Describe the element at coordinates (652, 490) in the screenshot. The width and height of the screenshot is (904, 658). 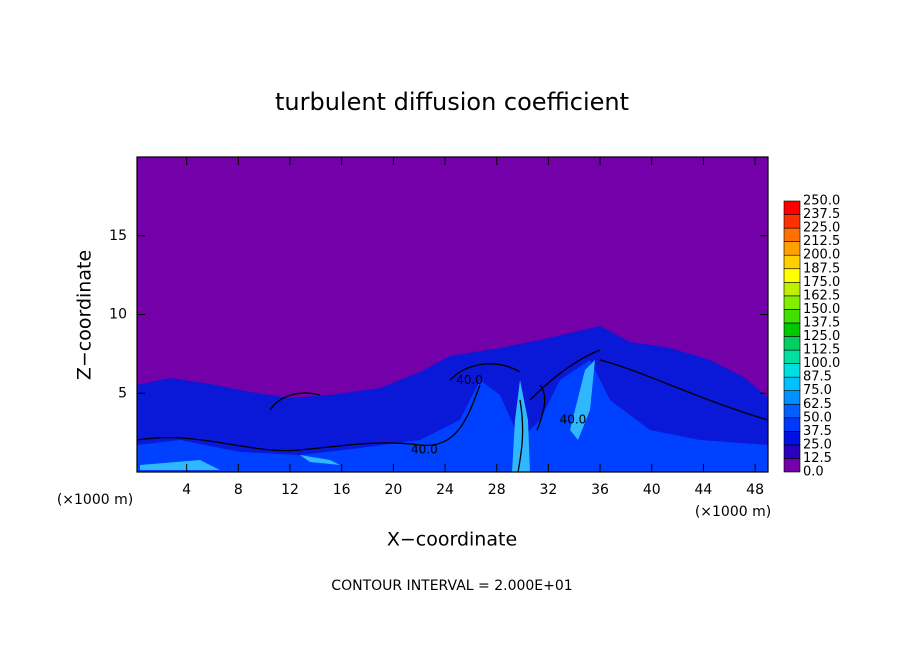
I see `x-tick-label: 40` at that location.